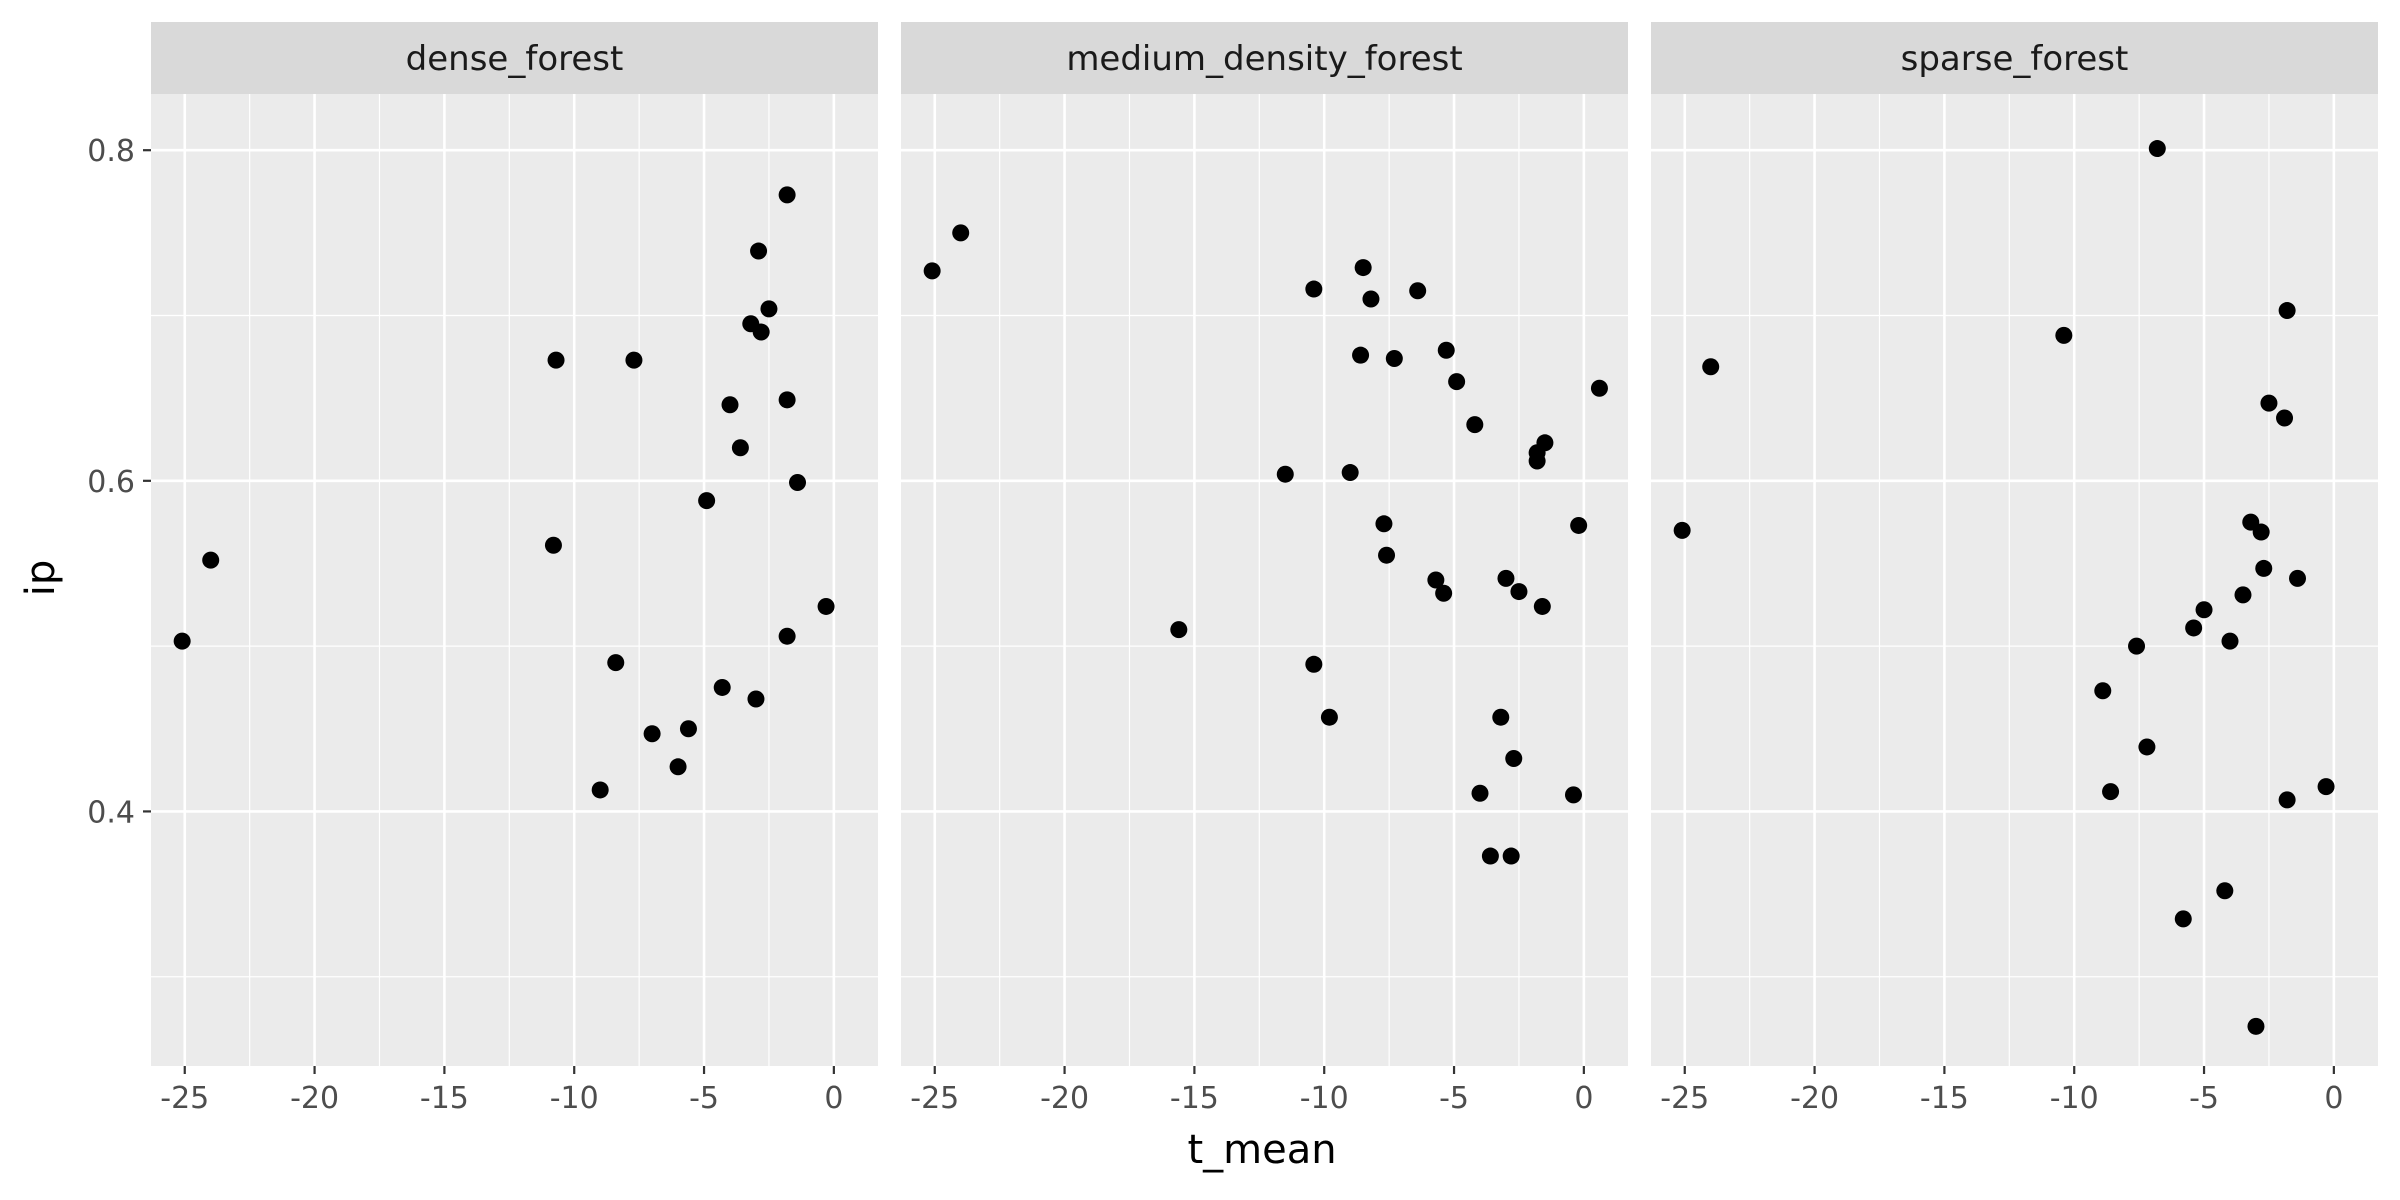 The image size is (2400, 1200). I want to click on facet-strip-label: dense_forest, so click(515, 59).